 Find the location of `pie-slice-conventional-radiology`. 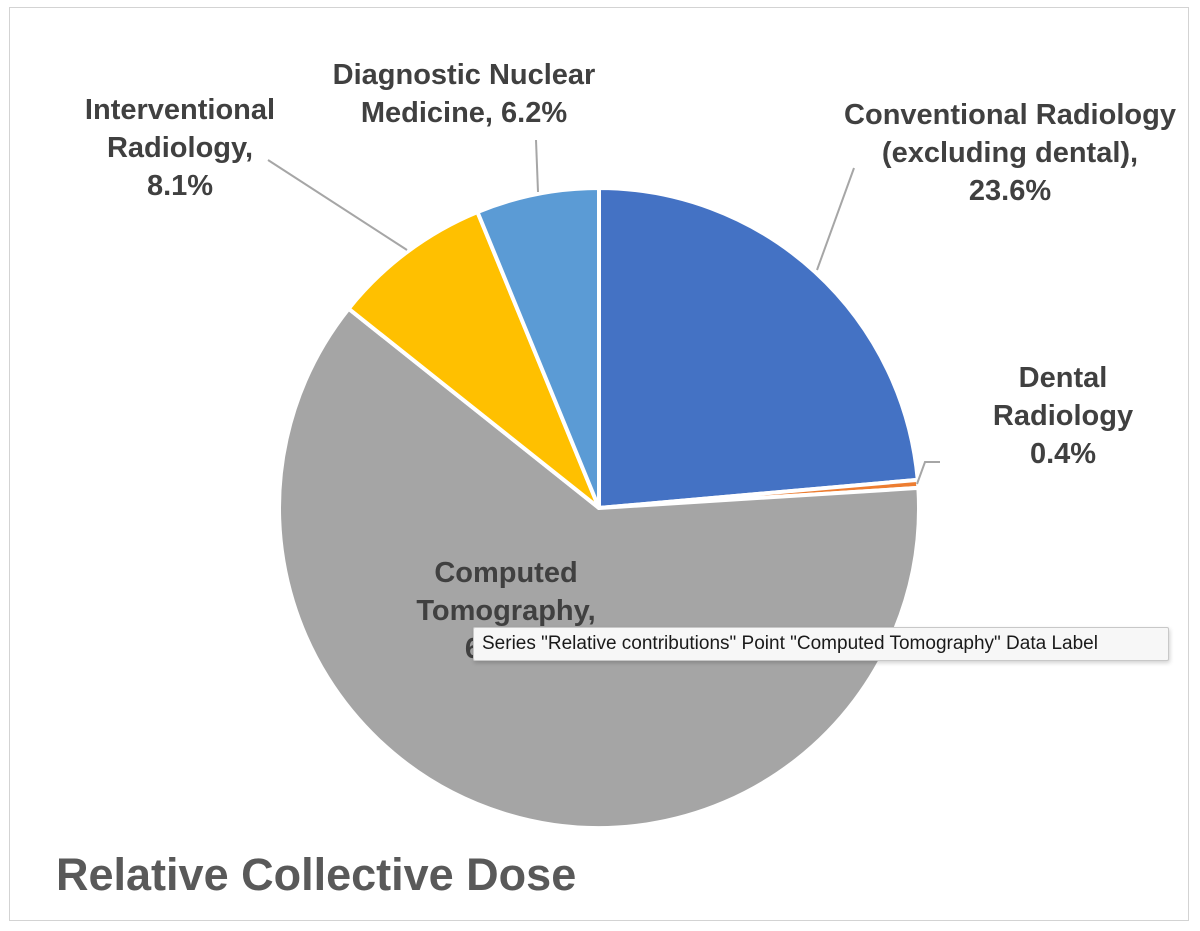

pie-slice-conventional-radiology is located at coordinates (758, 348).